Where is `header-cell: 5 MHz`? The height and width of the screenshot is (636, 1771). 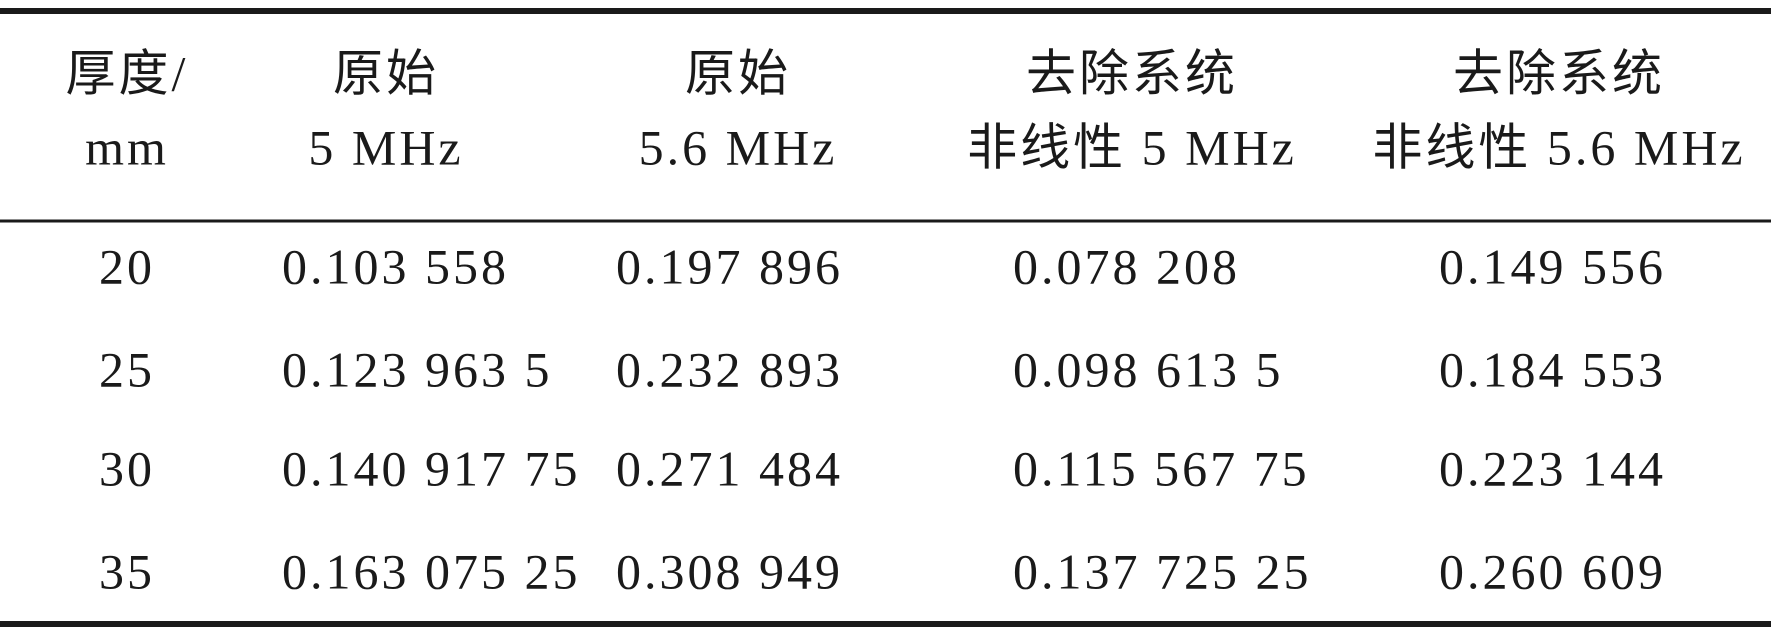 header-cell: 5 MHz is located at coordinates (385, 147).